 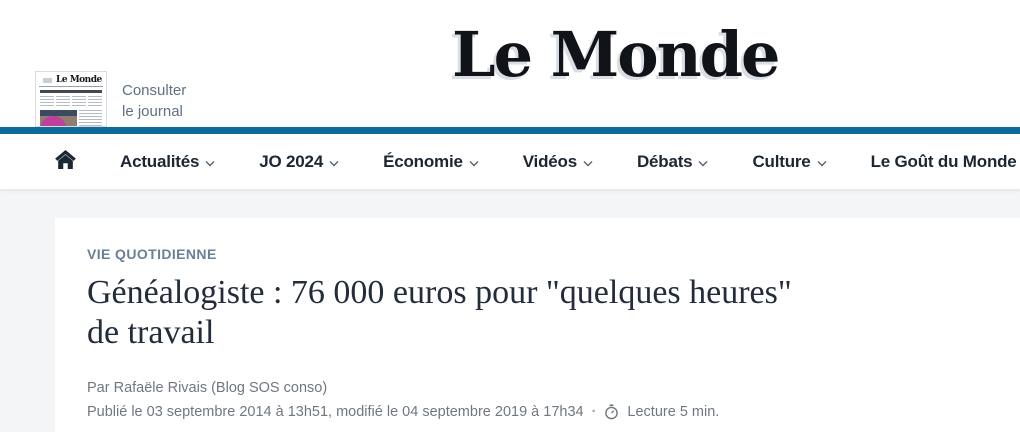 I want to click on article-byline: Par Rafaële Rivais (Blog SOS conso), so click(x=207, y=388).